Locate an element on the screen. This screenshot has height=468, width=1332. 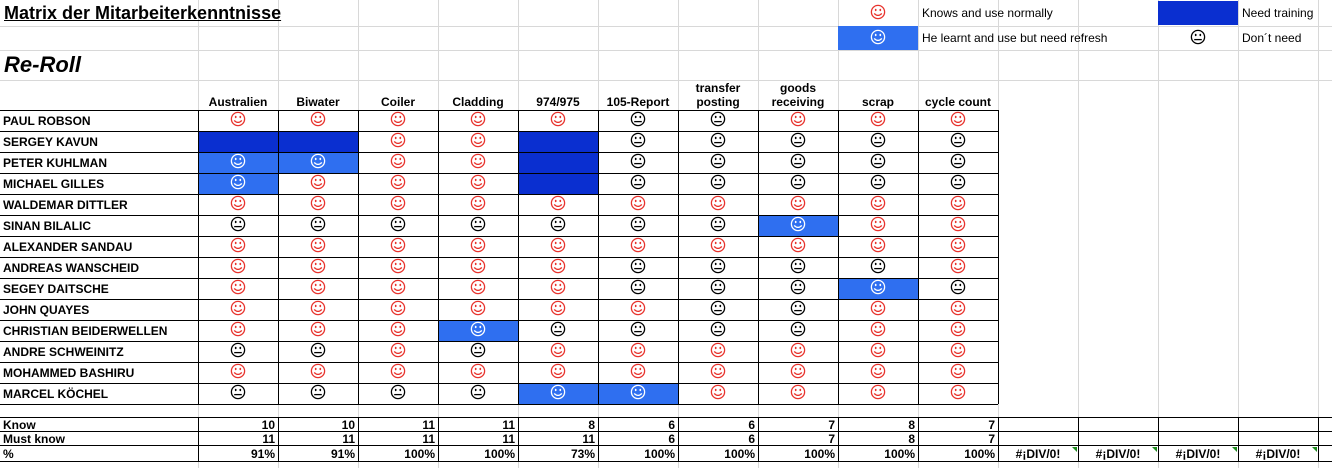
legend-need-training-swatch is located at coordinates (1198, 13).